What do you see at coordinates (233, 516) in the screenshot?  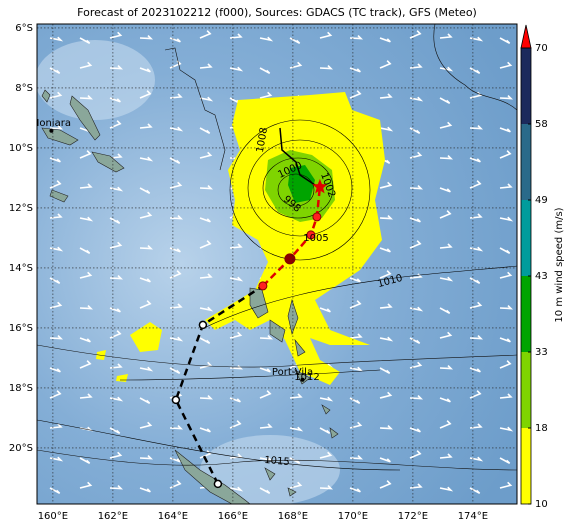 I see `lon-tick-label: 166°E` at bounding box center [233, 516].